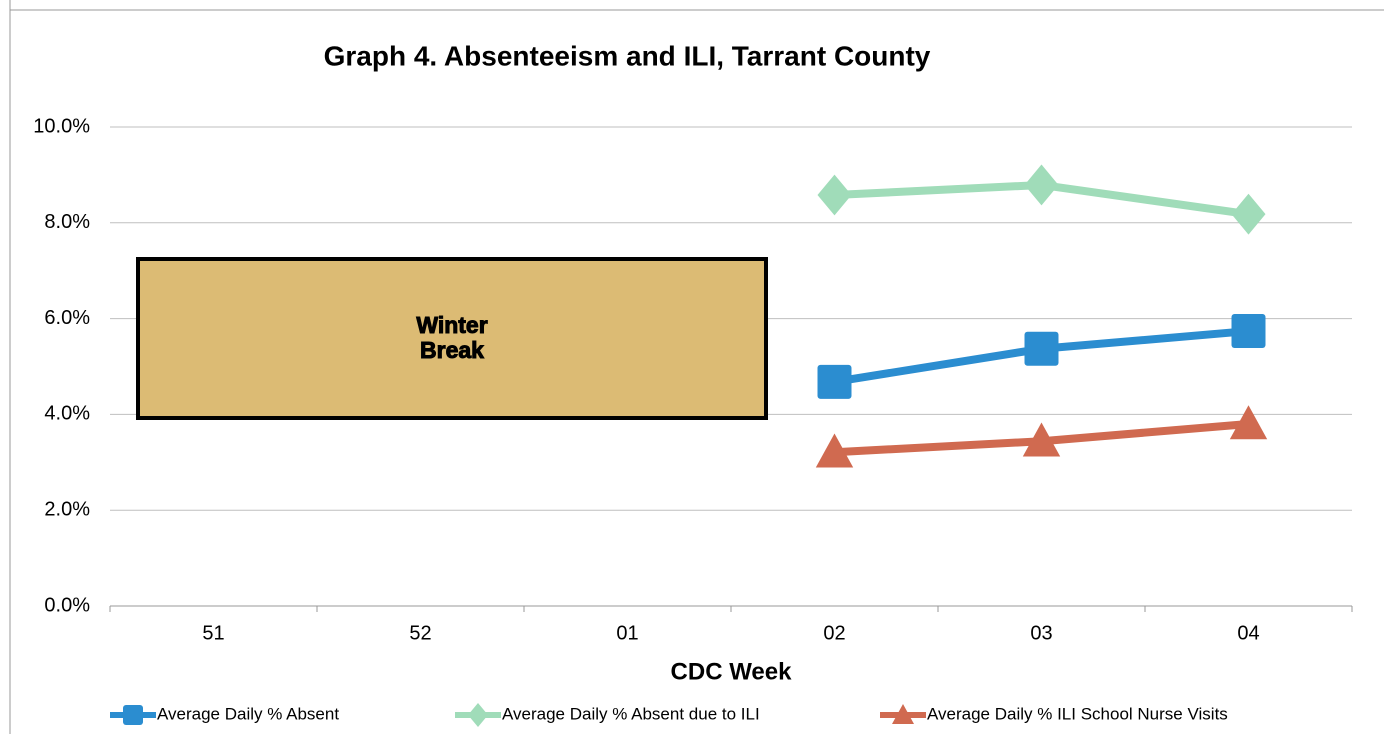 The image size is (1384, 734). I want to click on x-tick-label: 02, so click(834, 633).